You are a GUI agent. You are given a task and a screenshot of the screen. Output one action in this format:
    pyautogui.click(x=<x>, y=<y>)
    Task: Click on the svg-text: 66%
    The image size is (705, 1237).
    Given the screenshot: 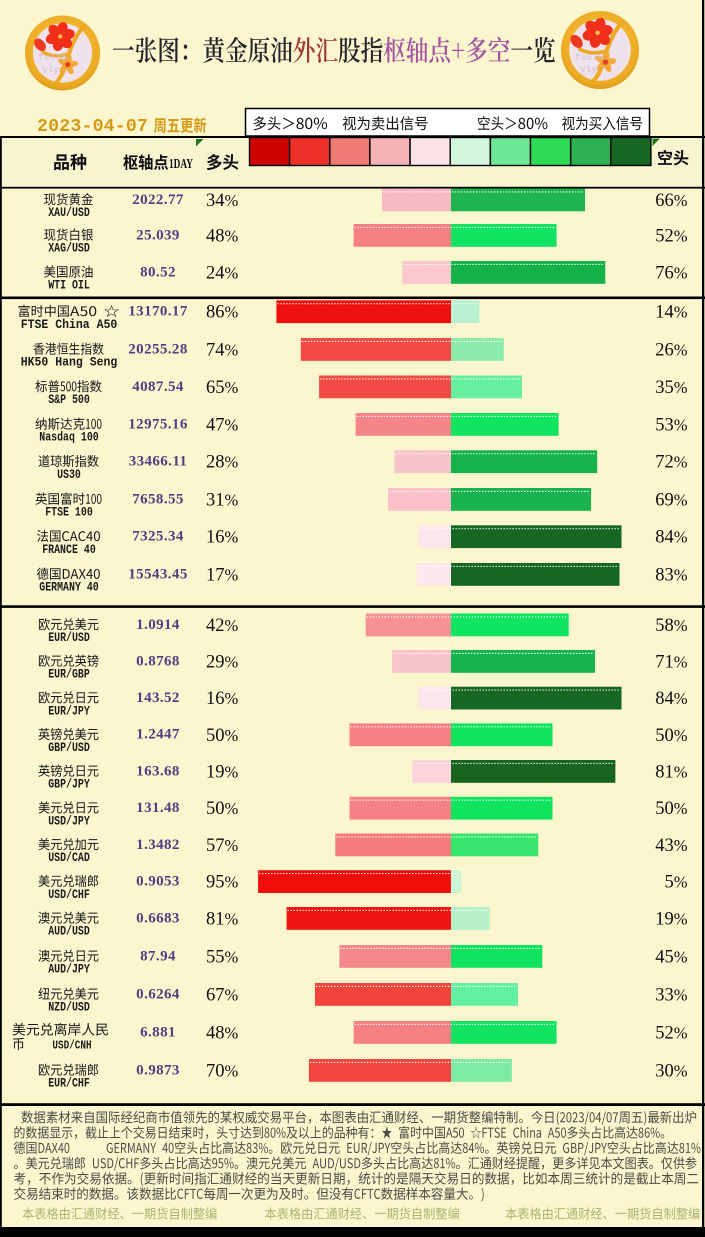 What is the action you would take?
    pyautogui.click(x=671, y=201)
    